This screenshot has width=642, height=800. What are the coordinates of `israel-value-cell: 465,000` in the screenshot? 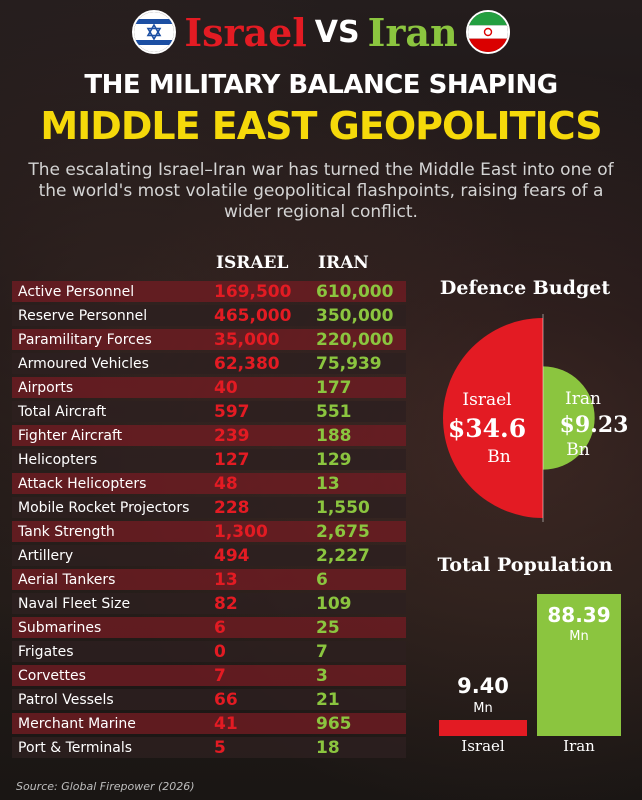 It's located at (265, 315).